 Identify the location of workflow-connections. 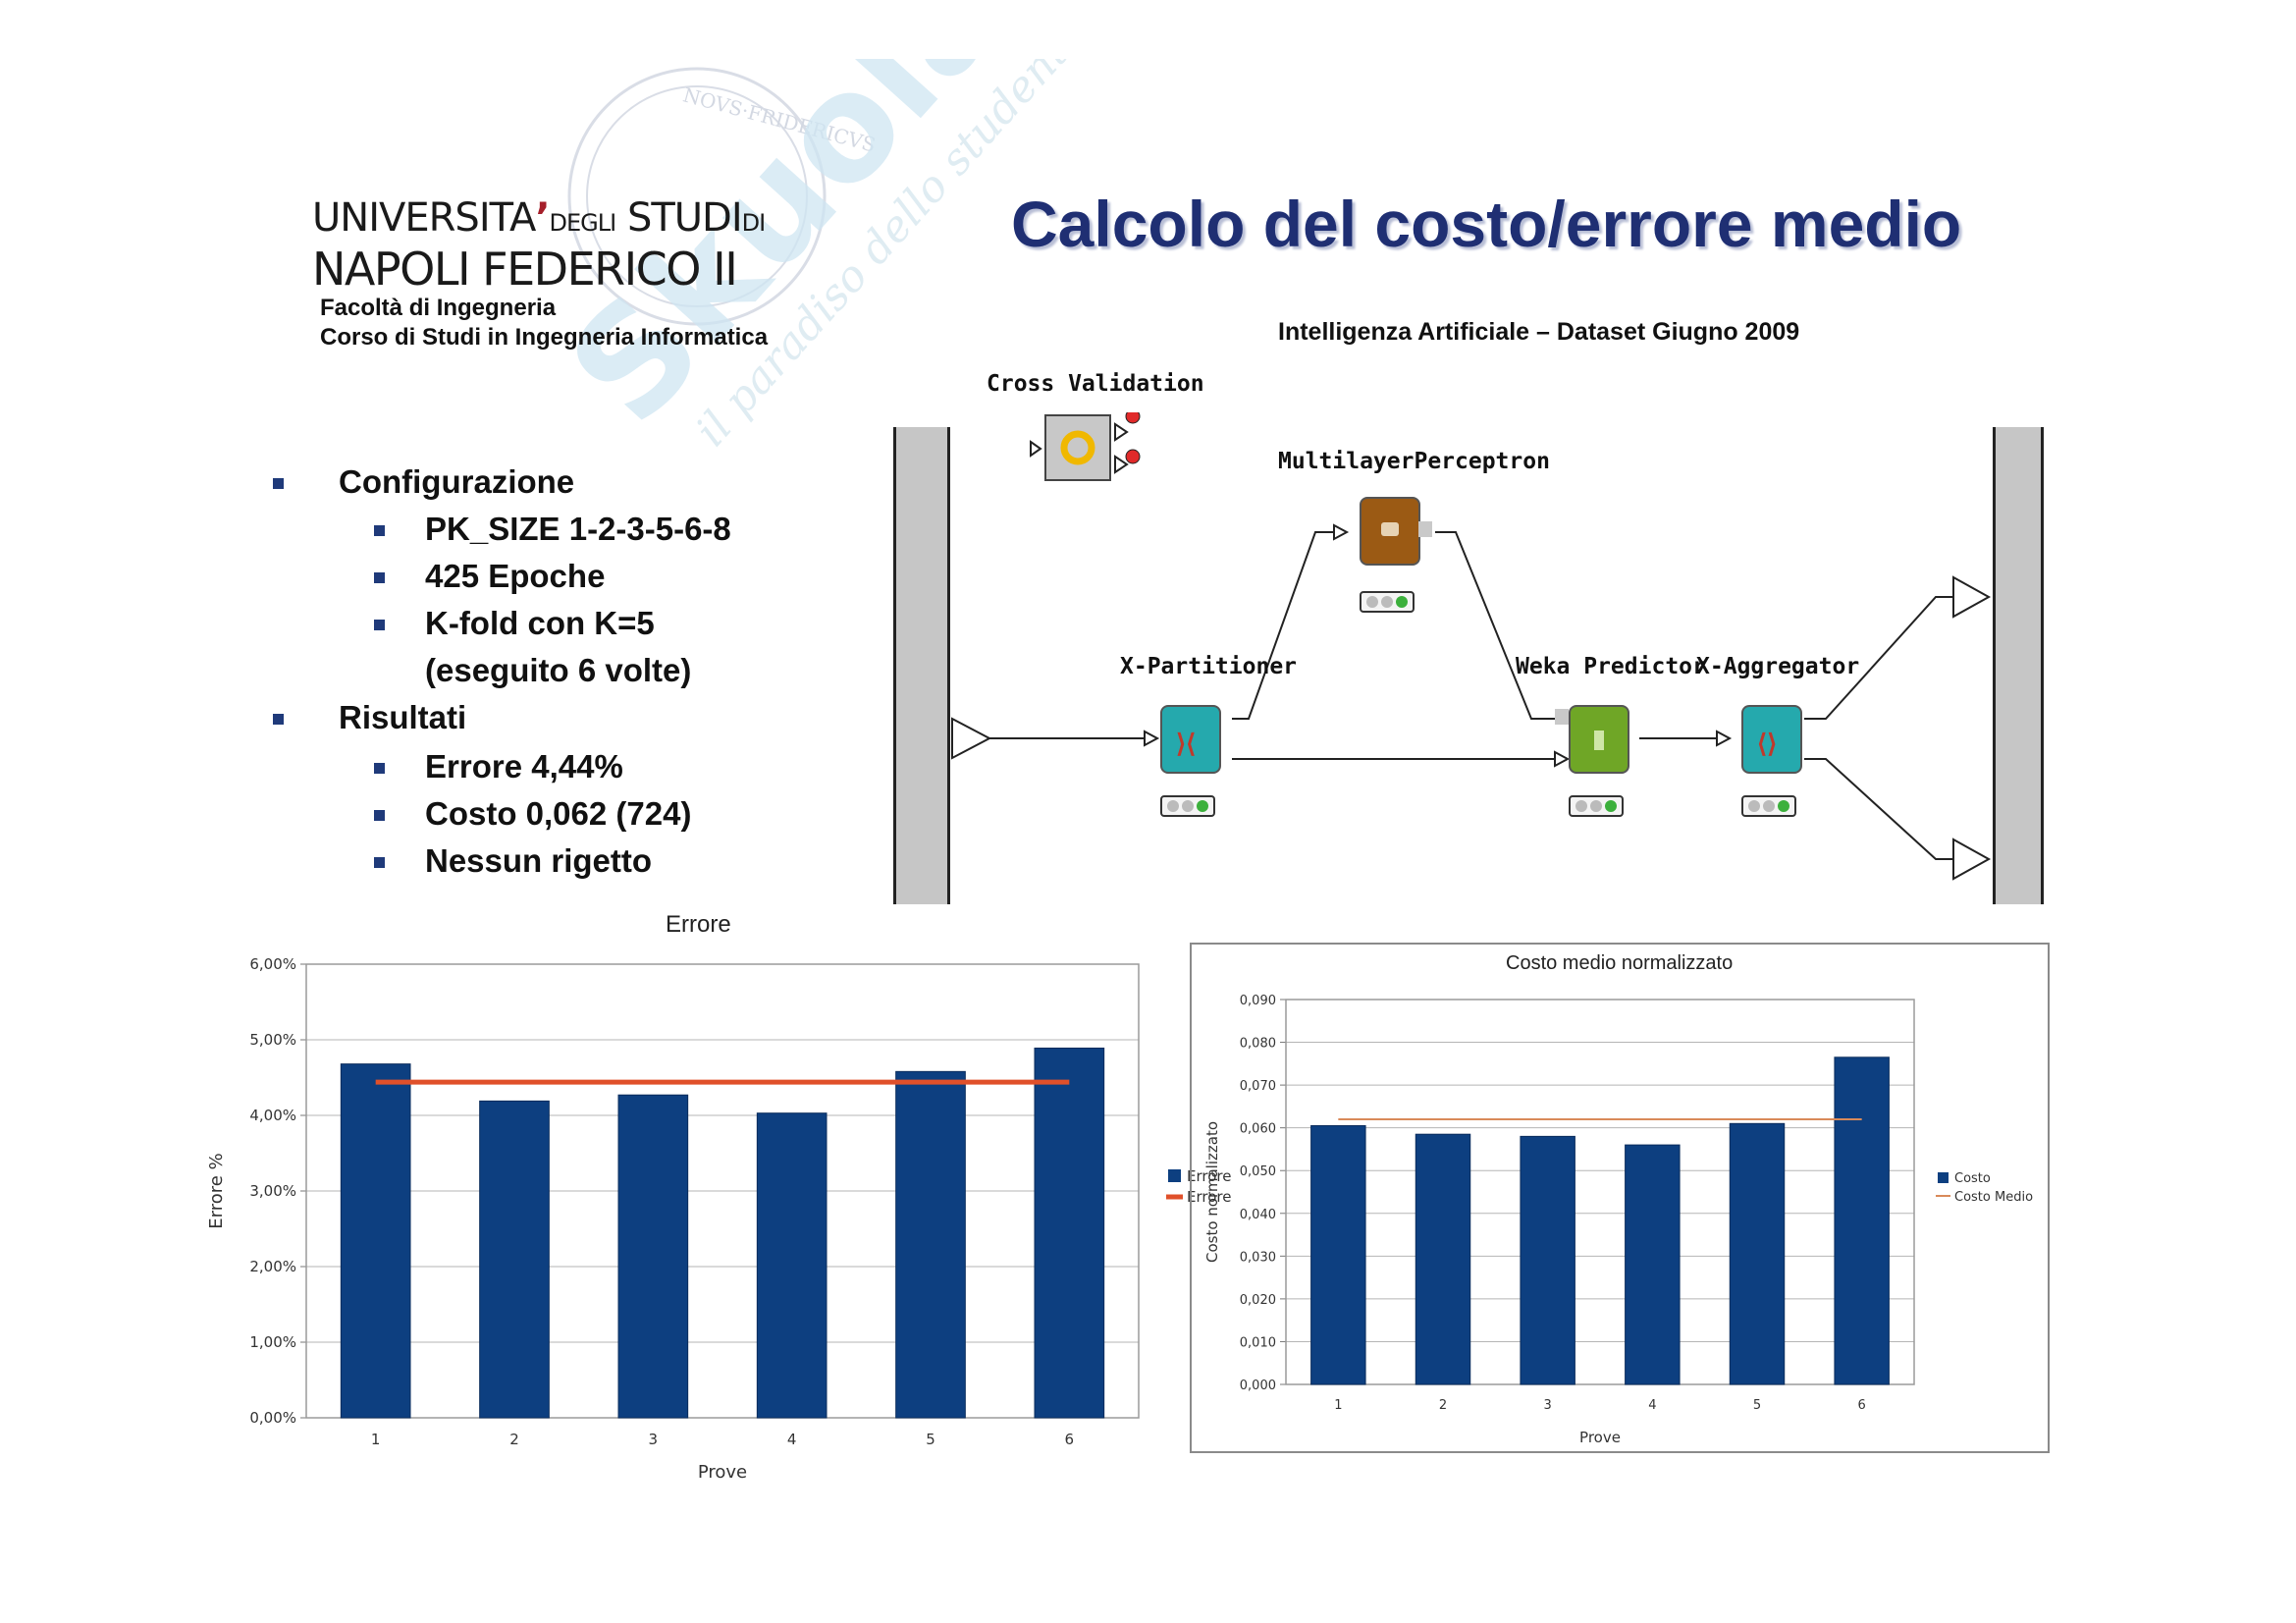
(1471, 702).